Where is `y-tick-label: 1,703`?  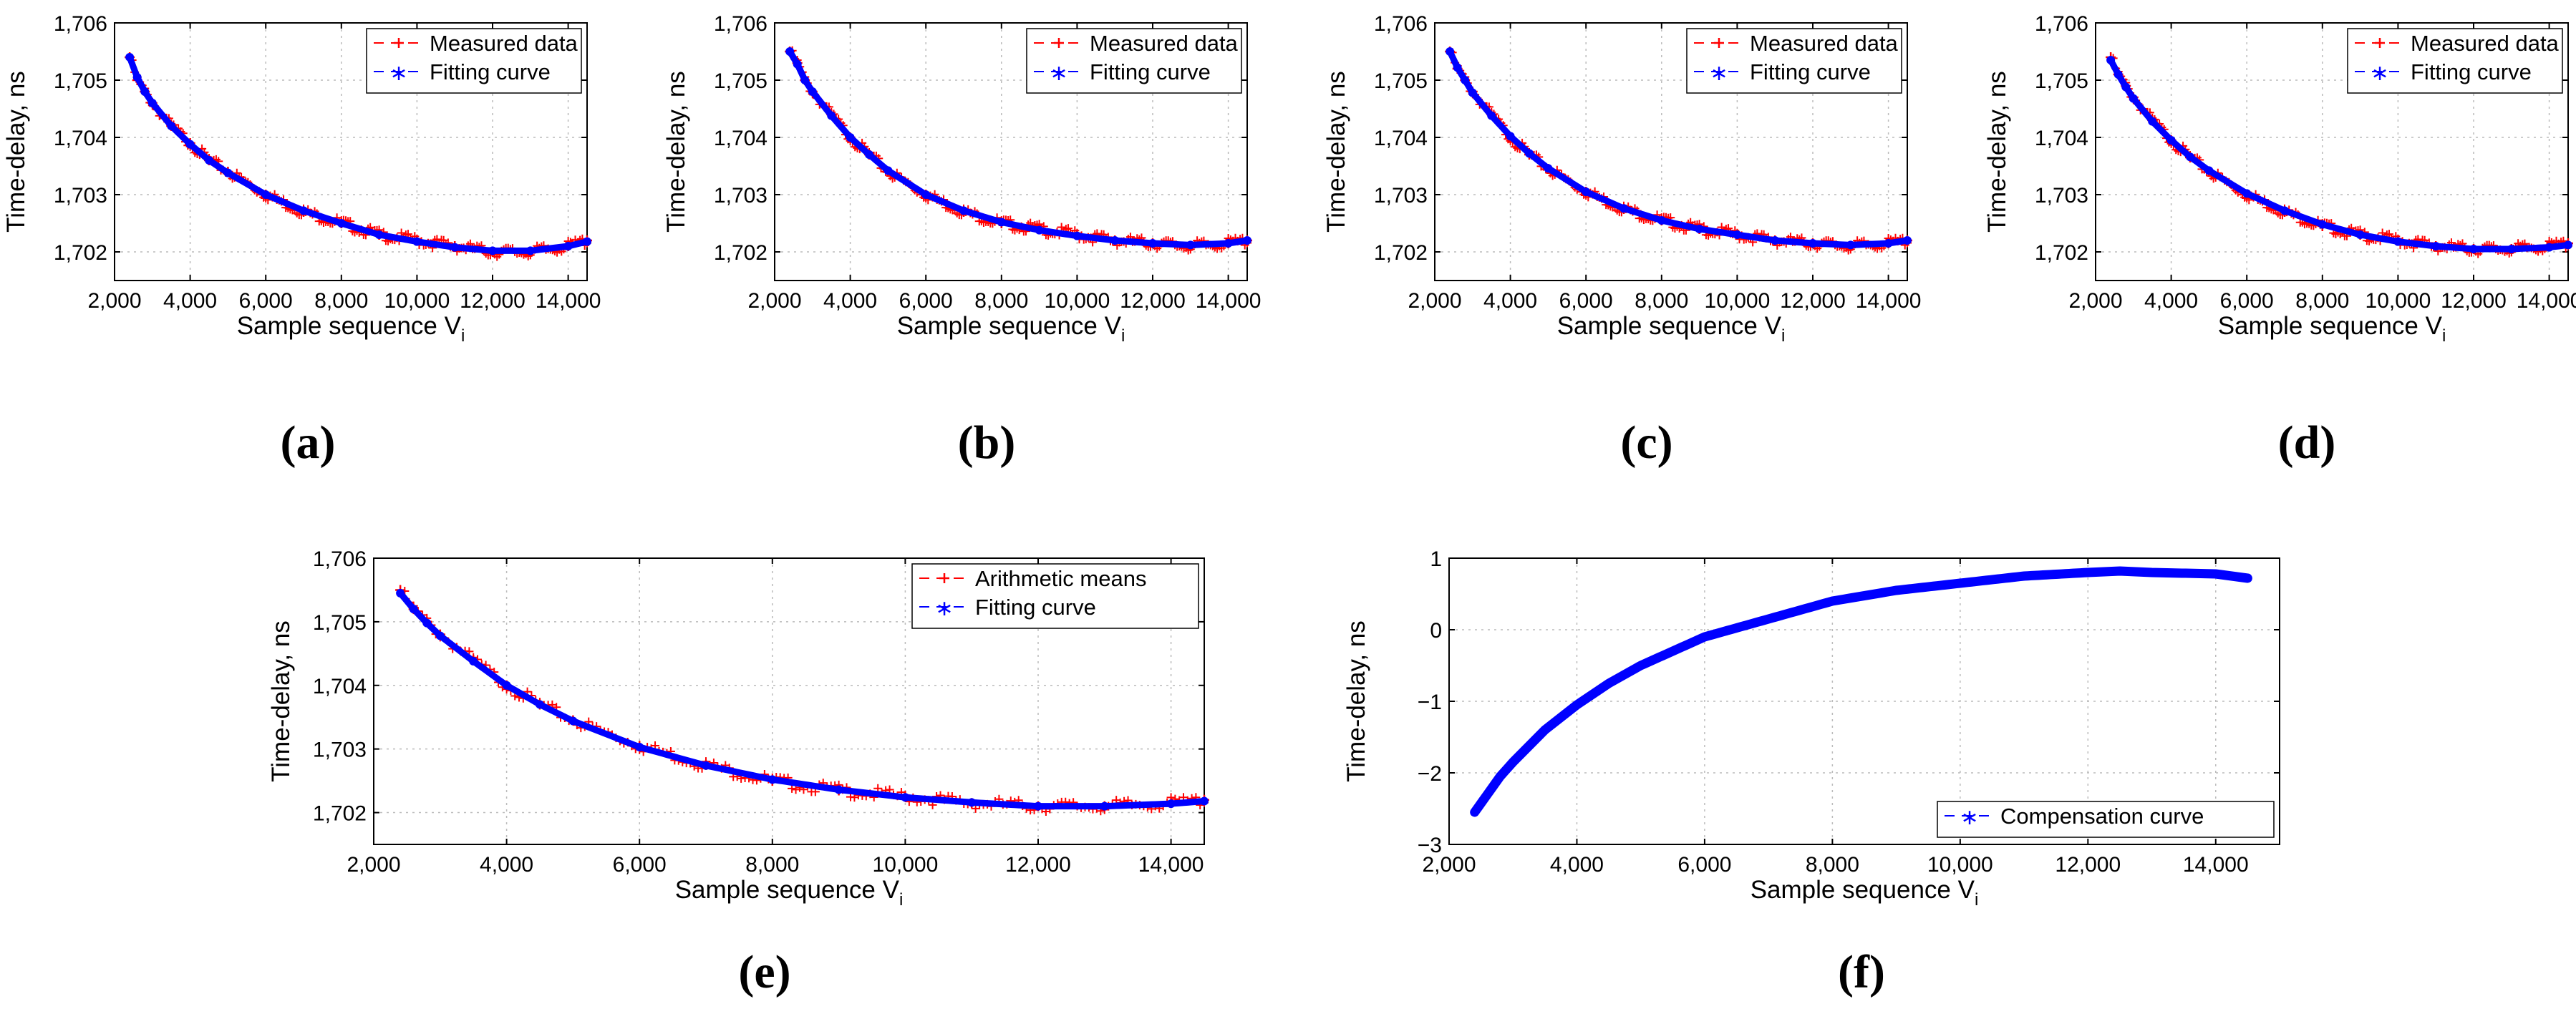
y-tick-label: 1,703 is located at coordinates (741, 196).